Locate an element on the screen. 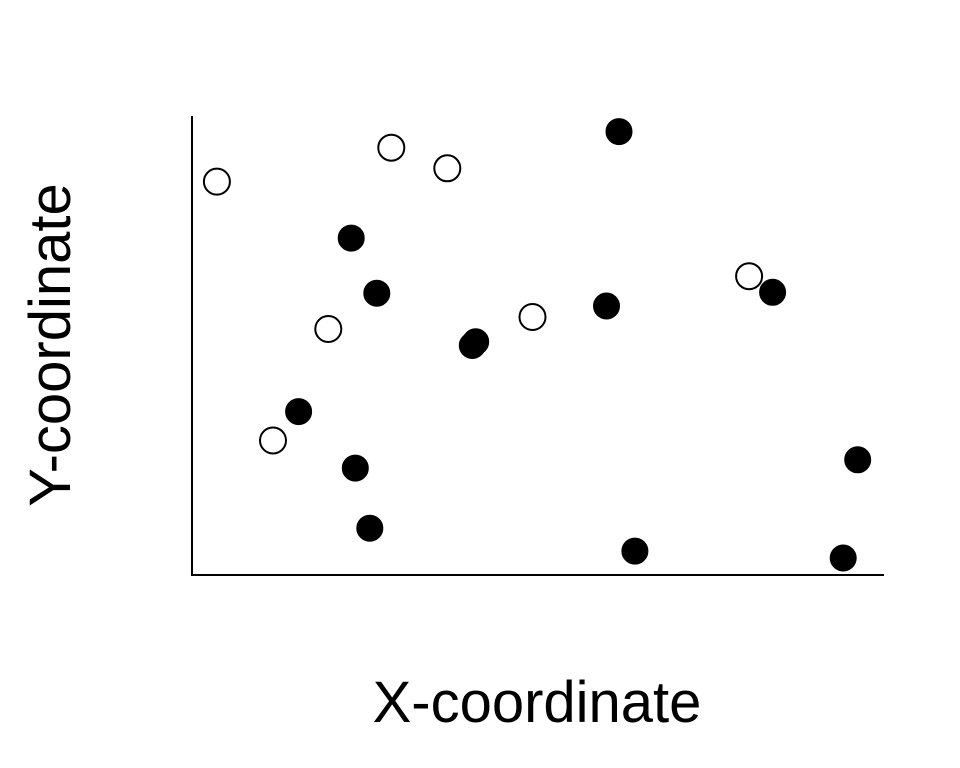 The height and width of the screenshot is (768, 960). x-axis-label: X-coordinate is located at coordinates (537, 702).